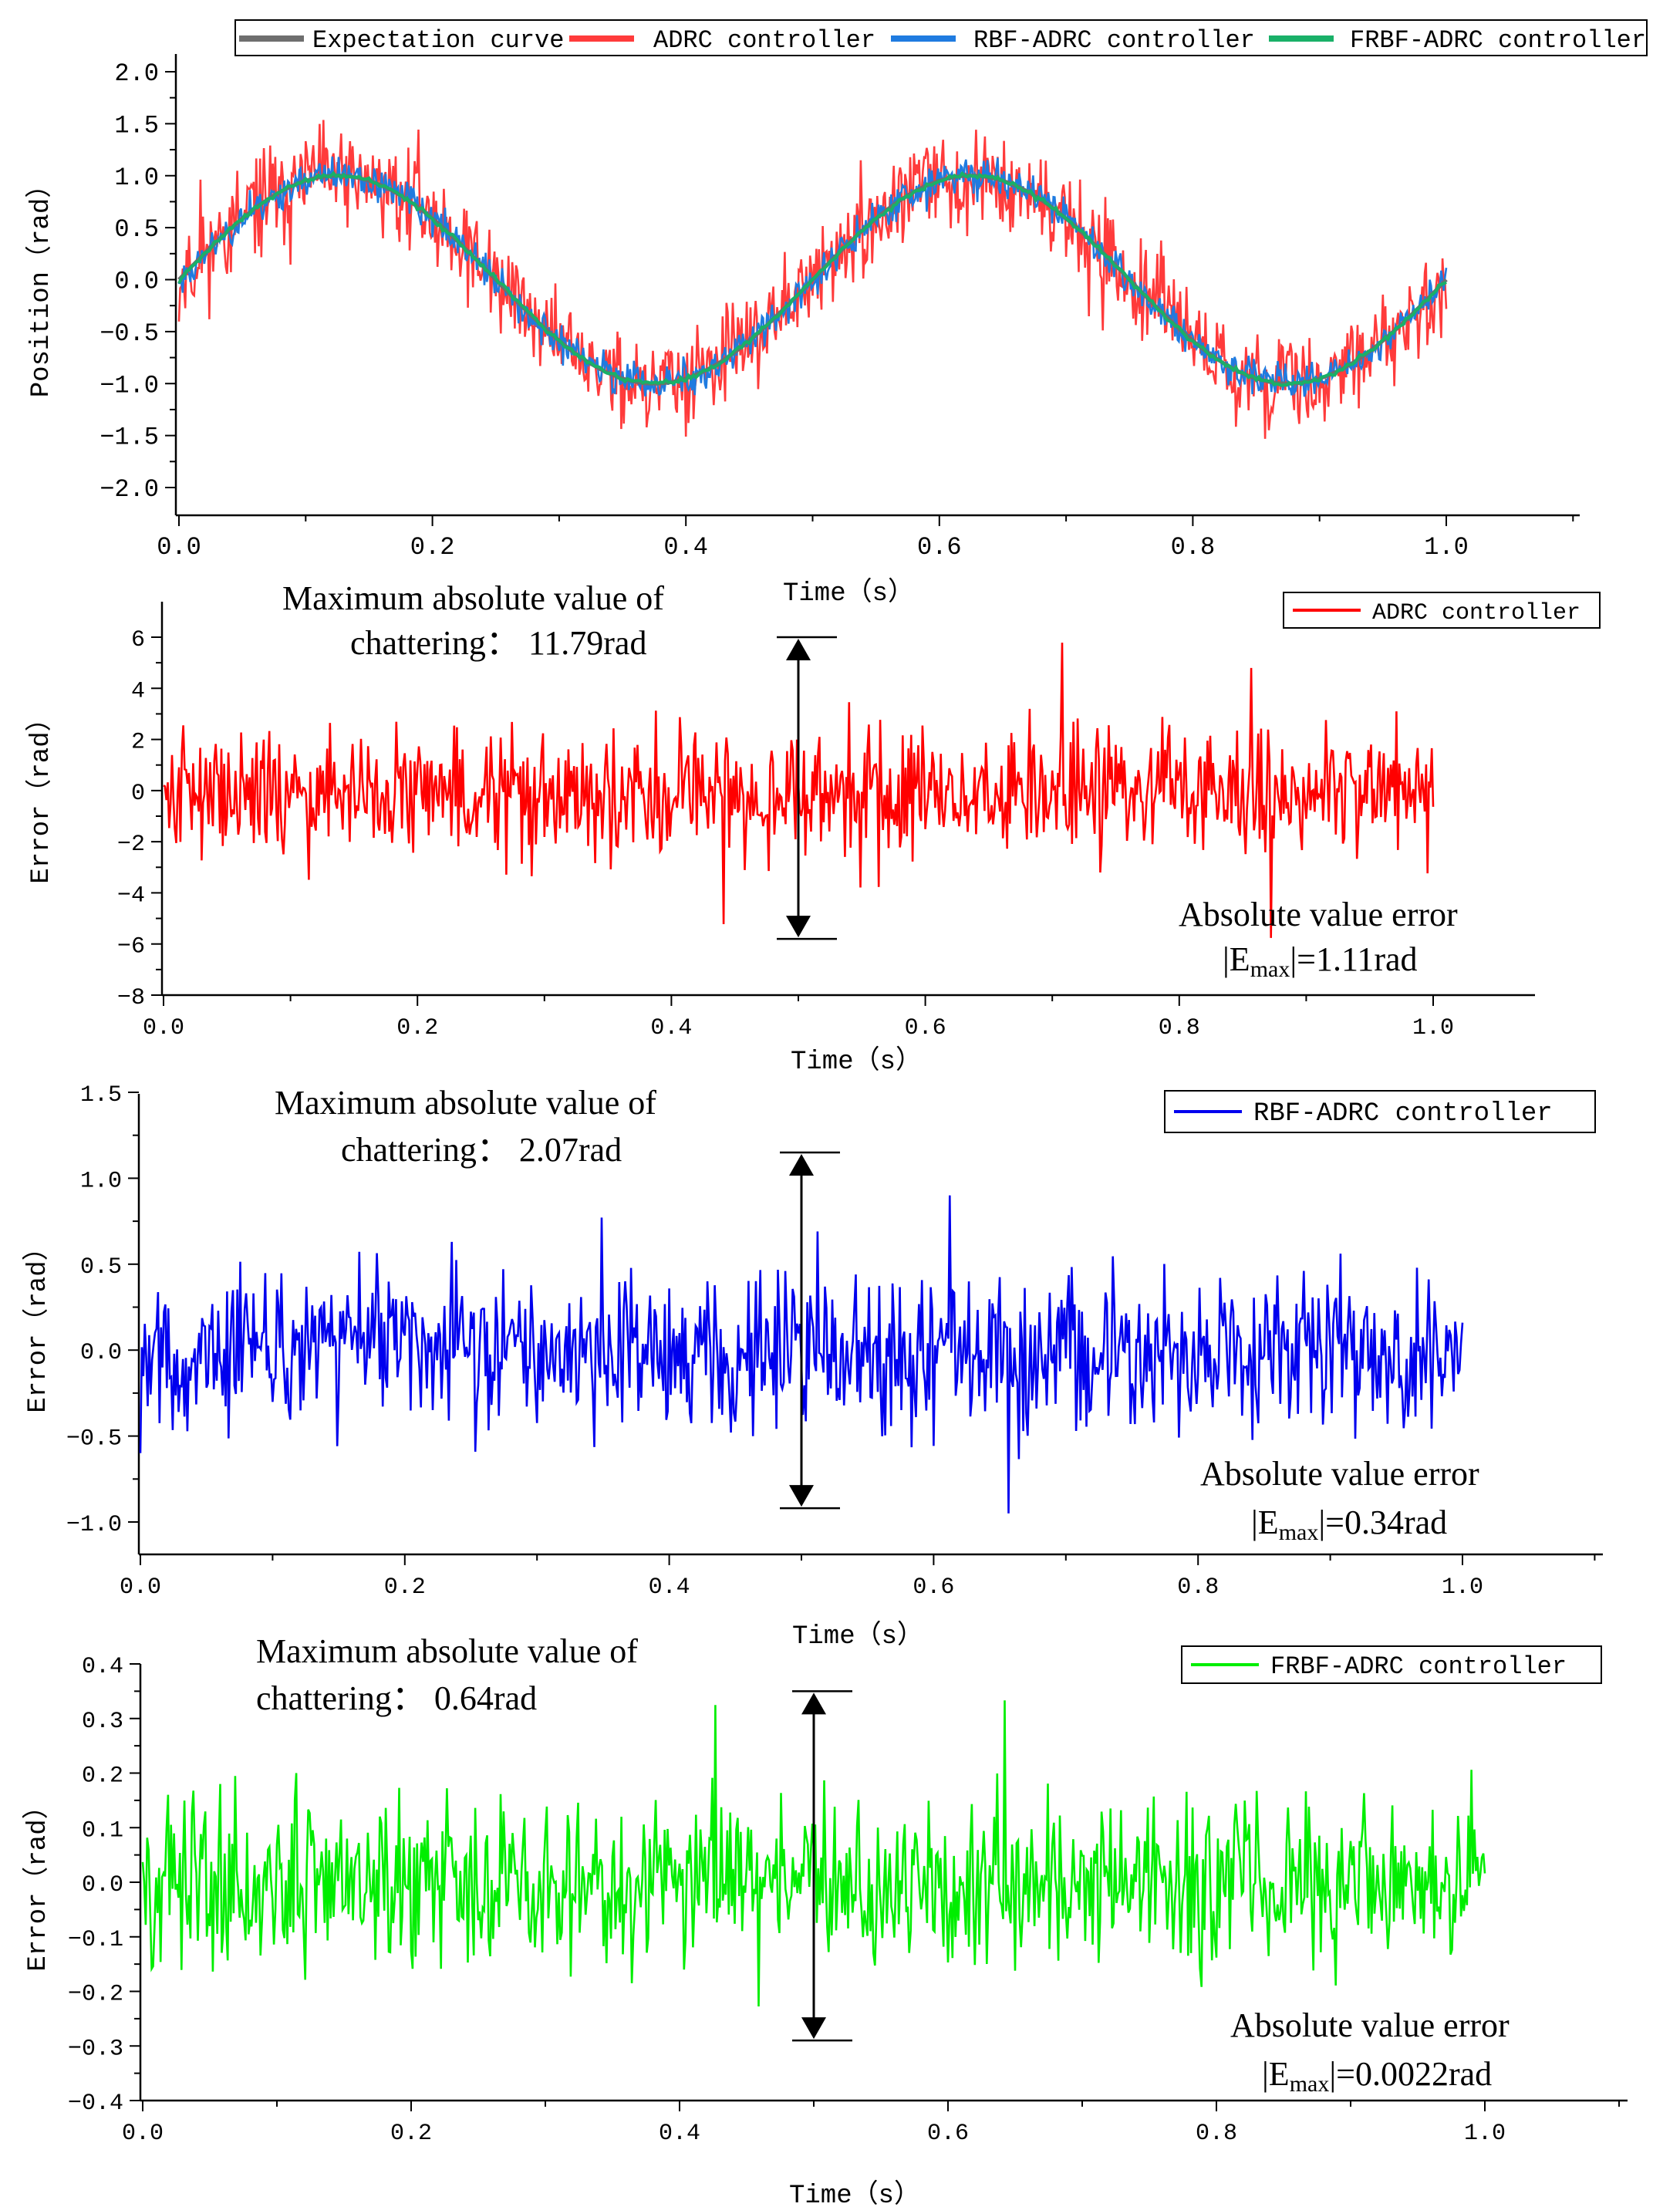 The image size is (1680, 2207). I want to click on legend-label: RBF-ADRC controller, so click(1403, 1114).